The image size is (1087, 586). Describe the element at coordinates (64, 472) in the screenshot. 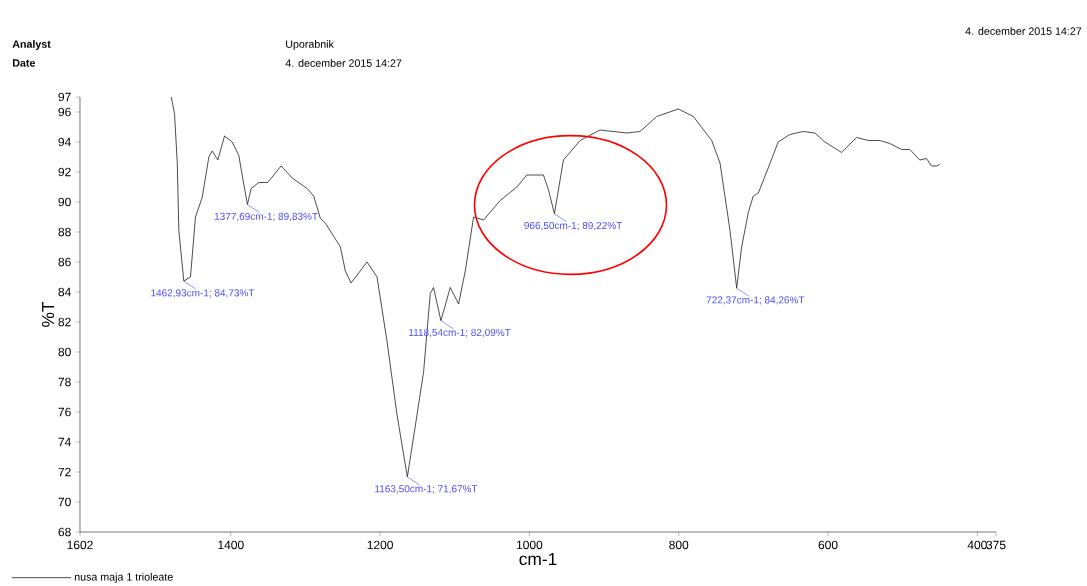

I see `y-tick-label: 72` at that location.